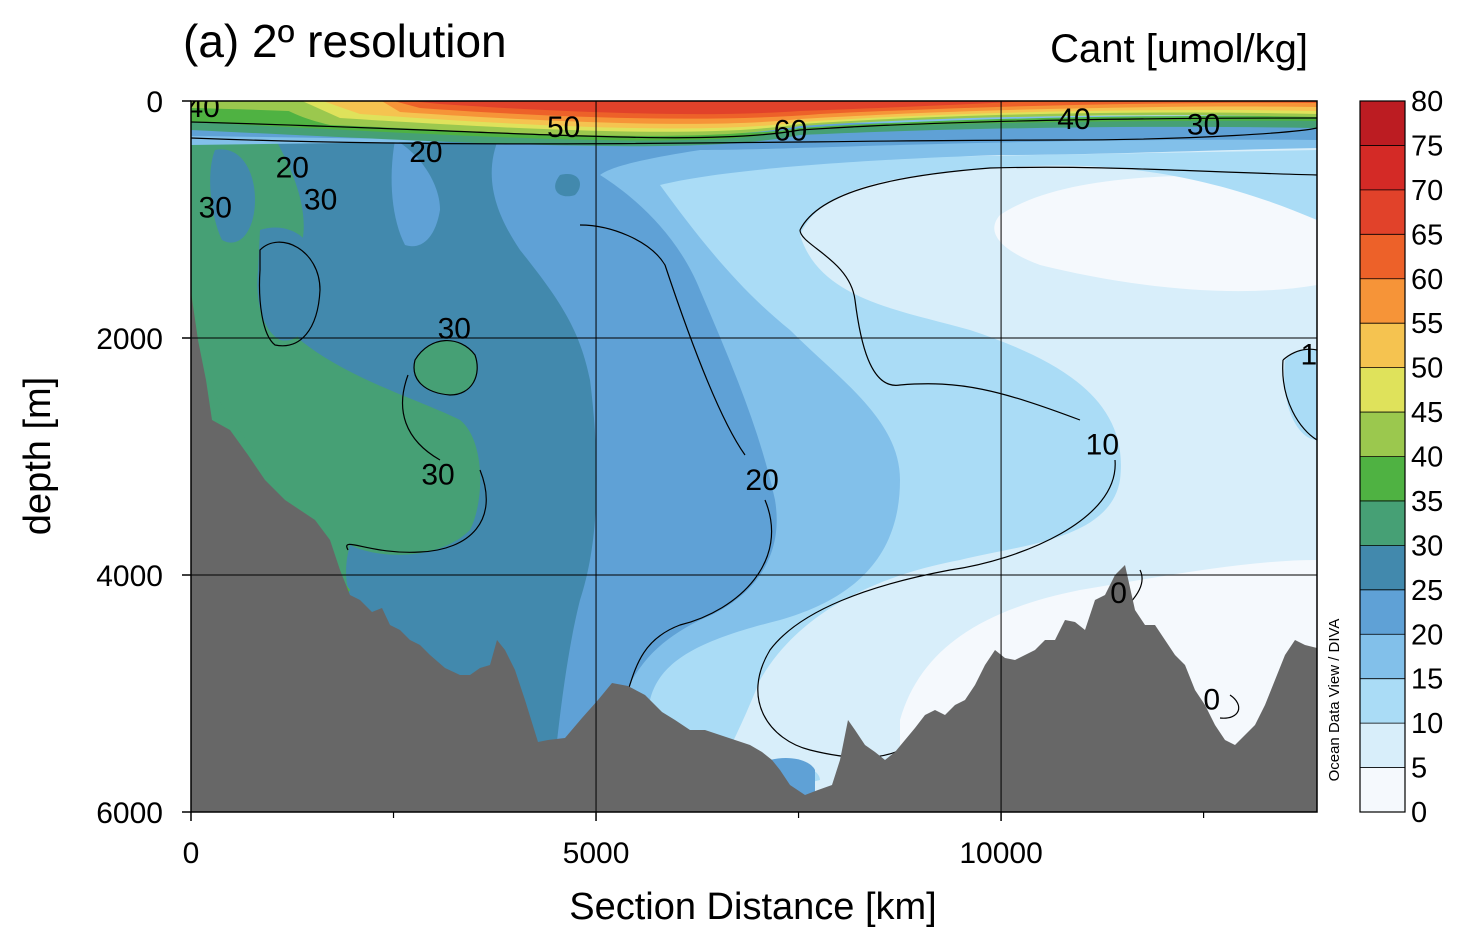 The height and width of the screenshot is (947, 1466). What do you see at coordinates (694, 841) in the screenshot?
I see `x-axis: 0 5000 10000` at bounding box center [694, 841].